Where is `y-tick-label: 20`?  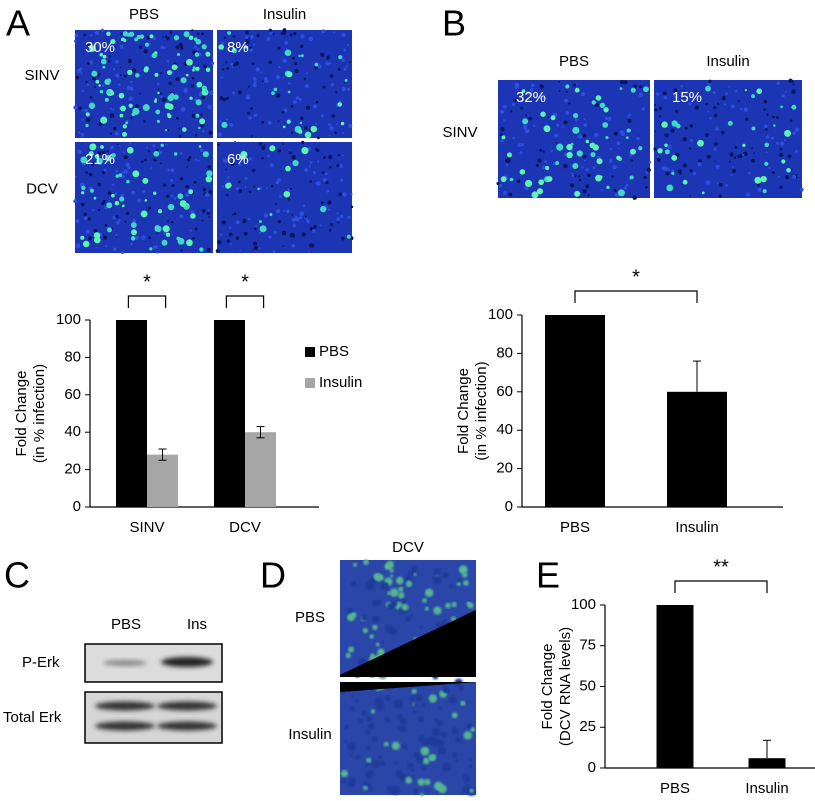
y-tick-label: 20 is located at coordinates (504, 468).